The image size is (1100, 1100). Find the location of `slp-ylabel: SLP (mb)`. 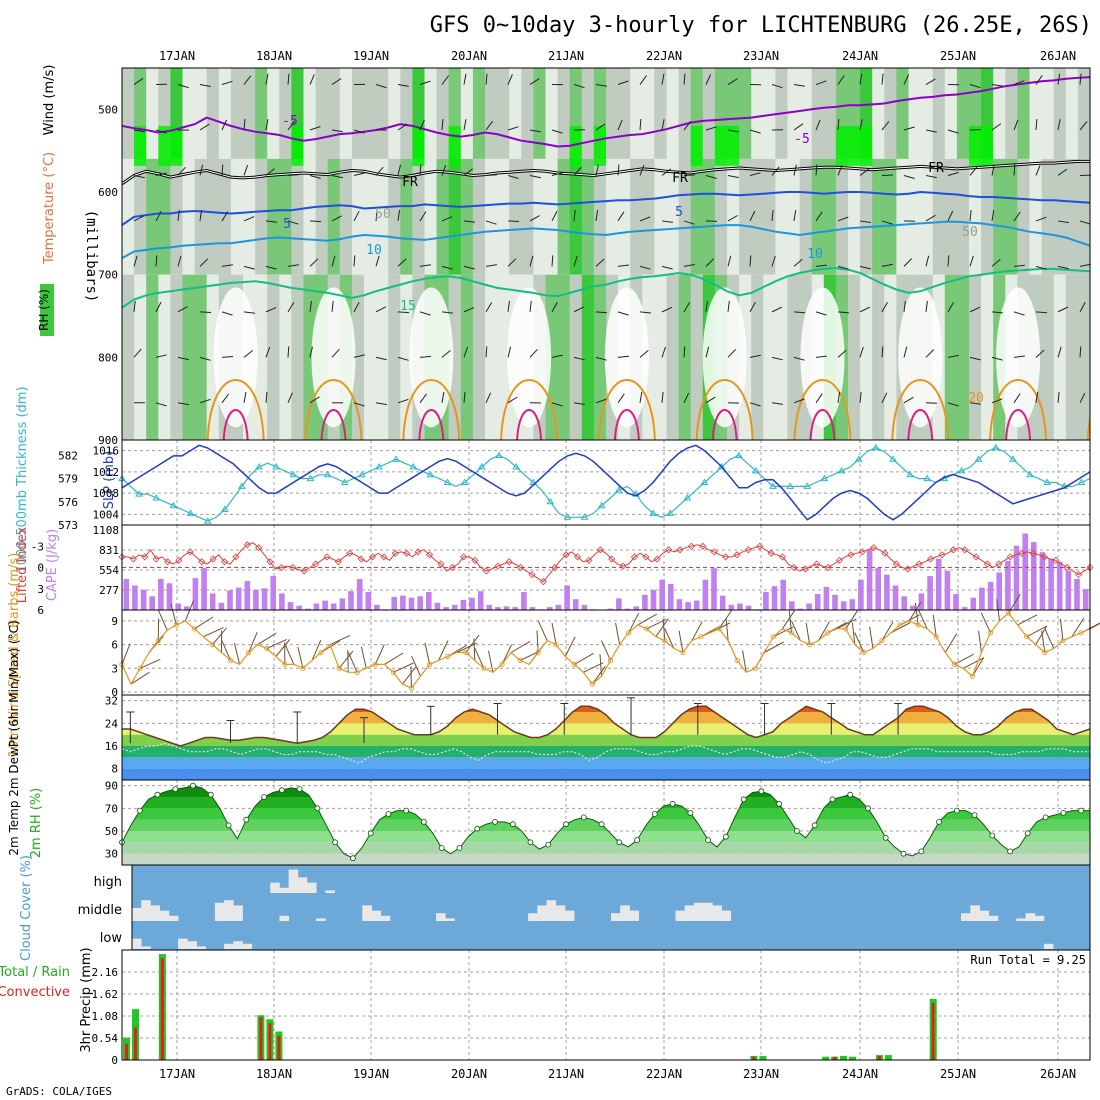

slp-ylabel: SLP (mb) is located at coordinates (109, 480).